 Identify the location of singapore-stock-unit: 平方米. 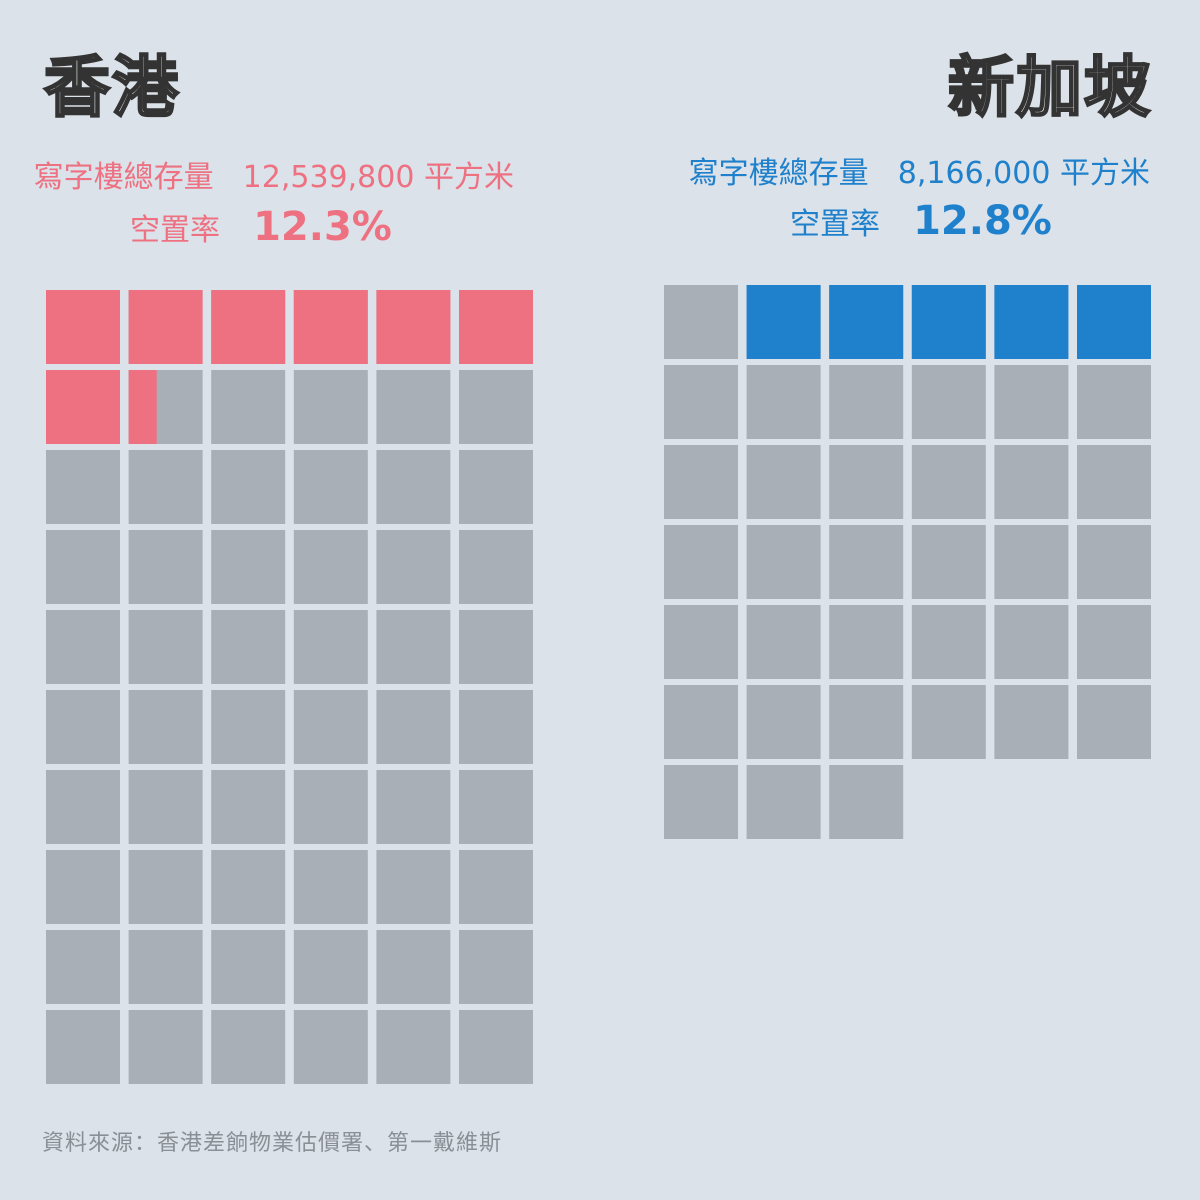
(1105, 173).